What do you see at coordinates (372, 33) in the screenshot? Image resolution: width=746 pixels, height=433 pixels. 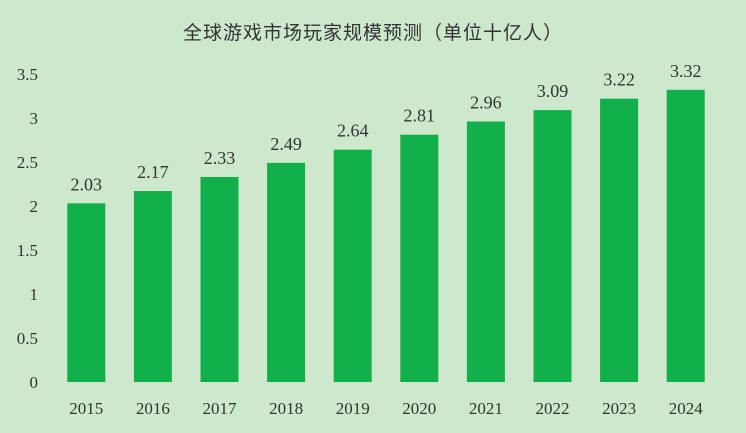 I see `chart-title: 全球游戏市场玩家规模预测（单位十亿人）` at bounding box center [372, 33].